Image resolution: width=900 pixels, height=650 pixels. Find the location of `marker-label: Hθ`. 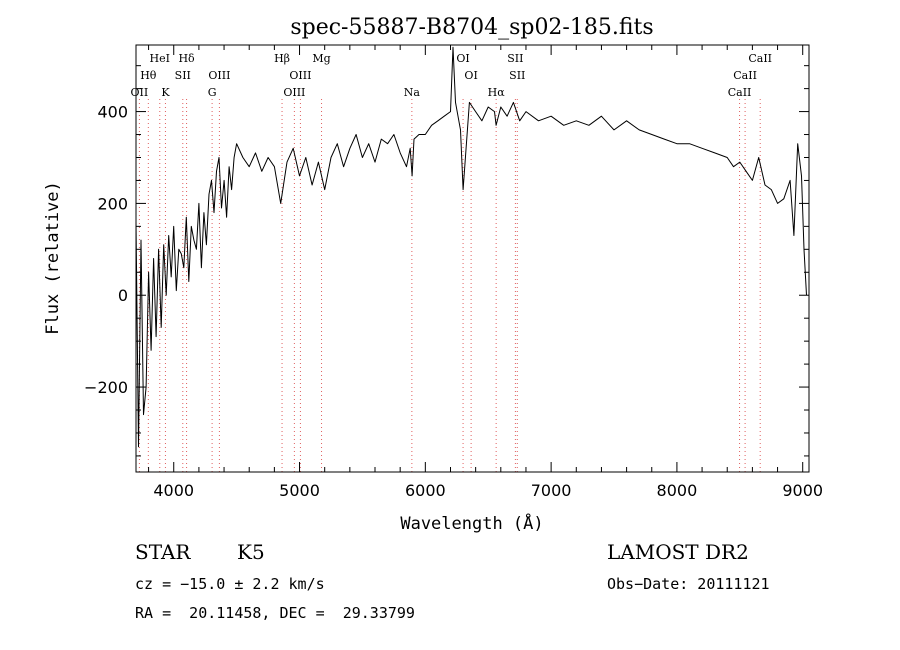

marker-label: Hθ is located at coordinates (148, 75).